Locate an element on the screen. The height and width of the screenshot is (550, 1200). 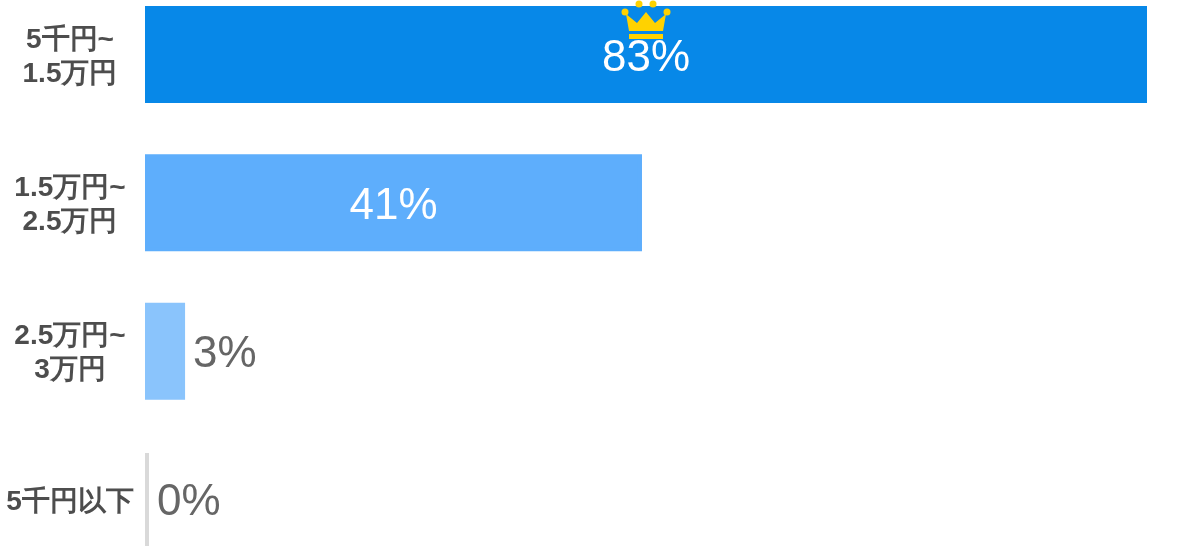
y-tick-label: 5千円以下 is located at coordinates (70, 500).